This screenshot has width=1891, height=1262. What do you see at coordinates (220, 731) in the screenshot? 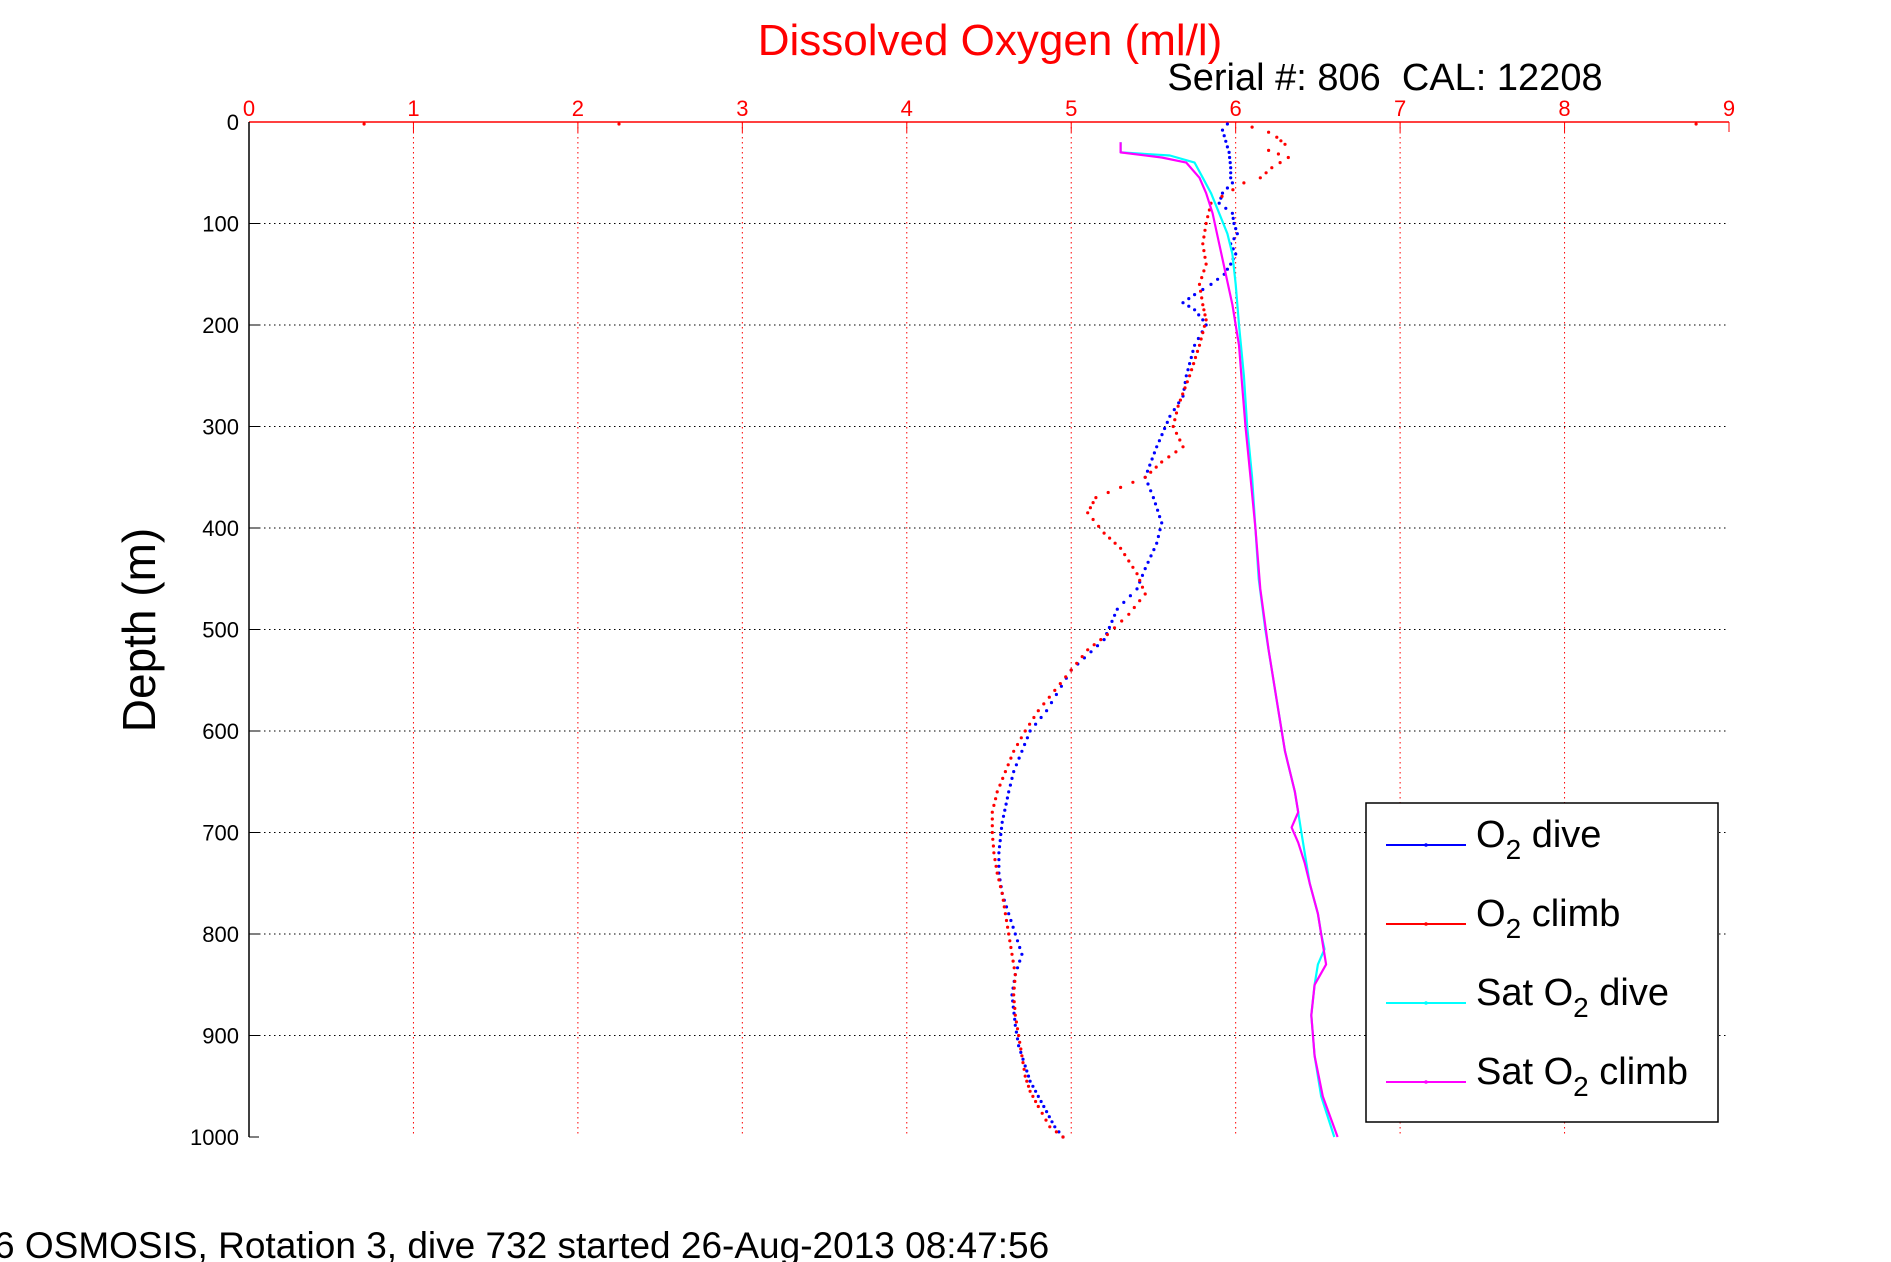
I see `y-tick-label: 600` at bounding box center [220, 731].